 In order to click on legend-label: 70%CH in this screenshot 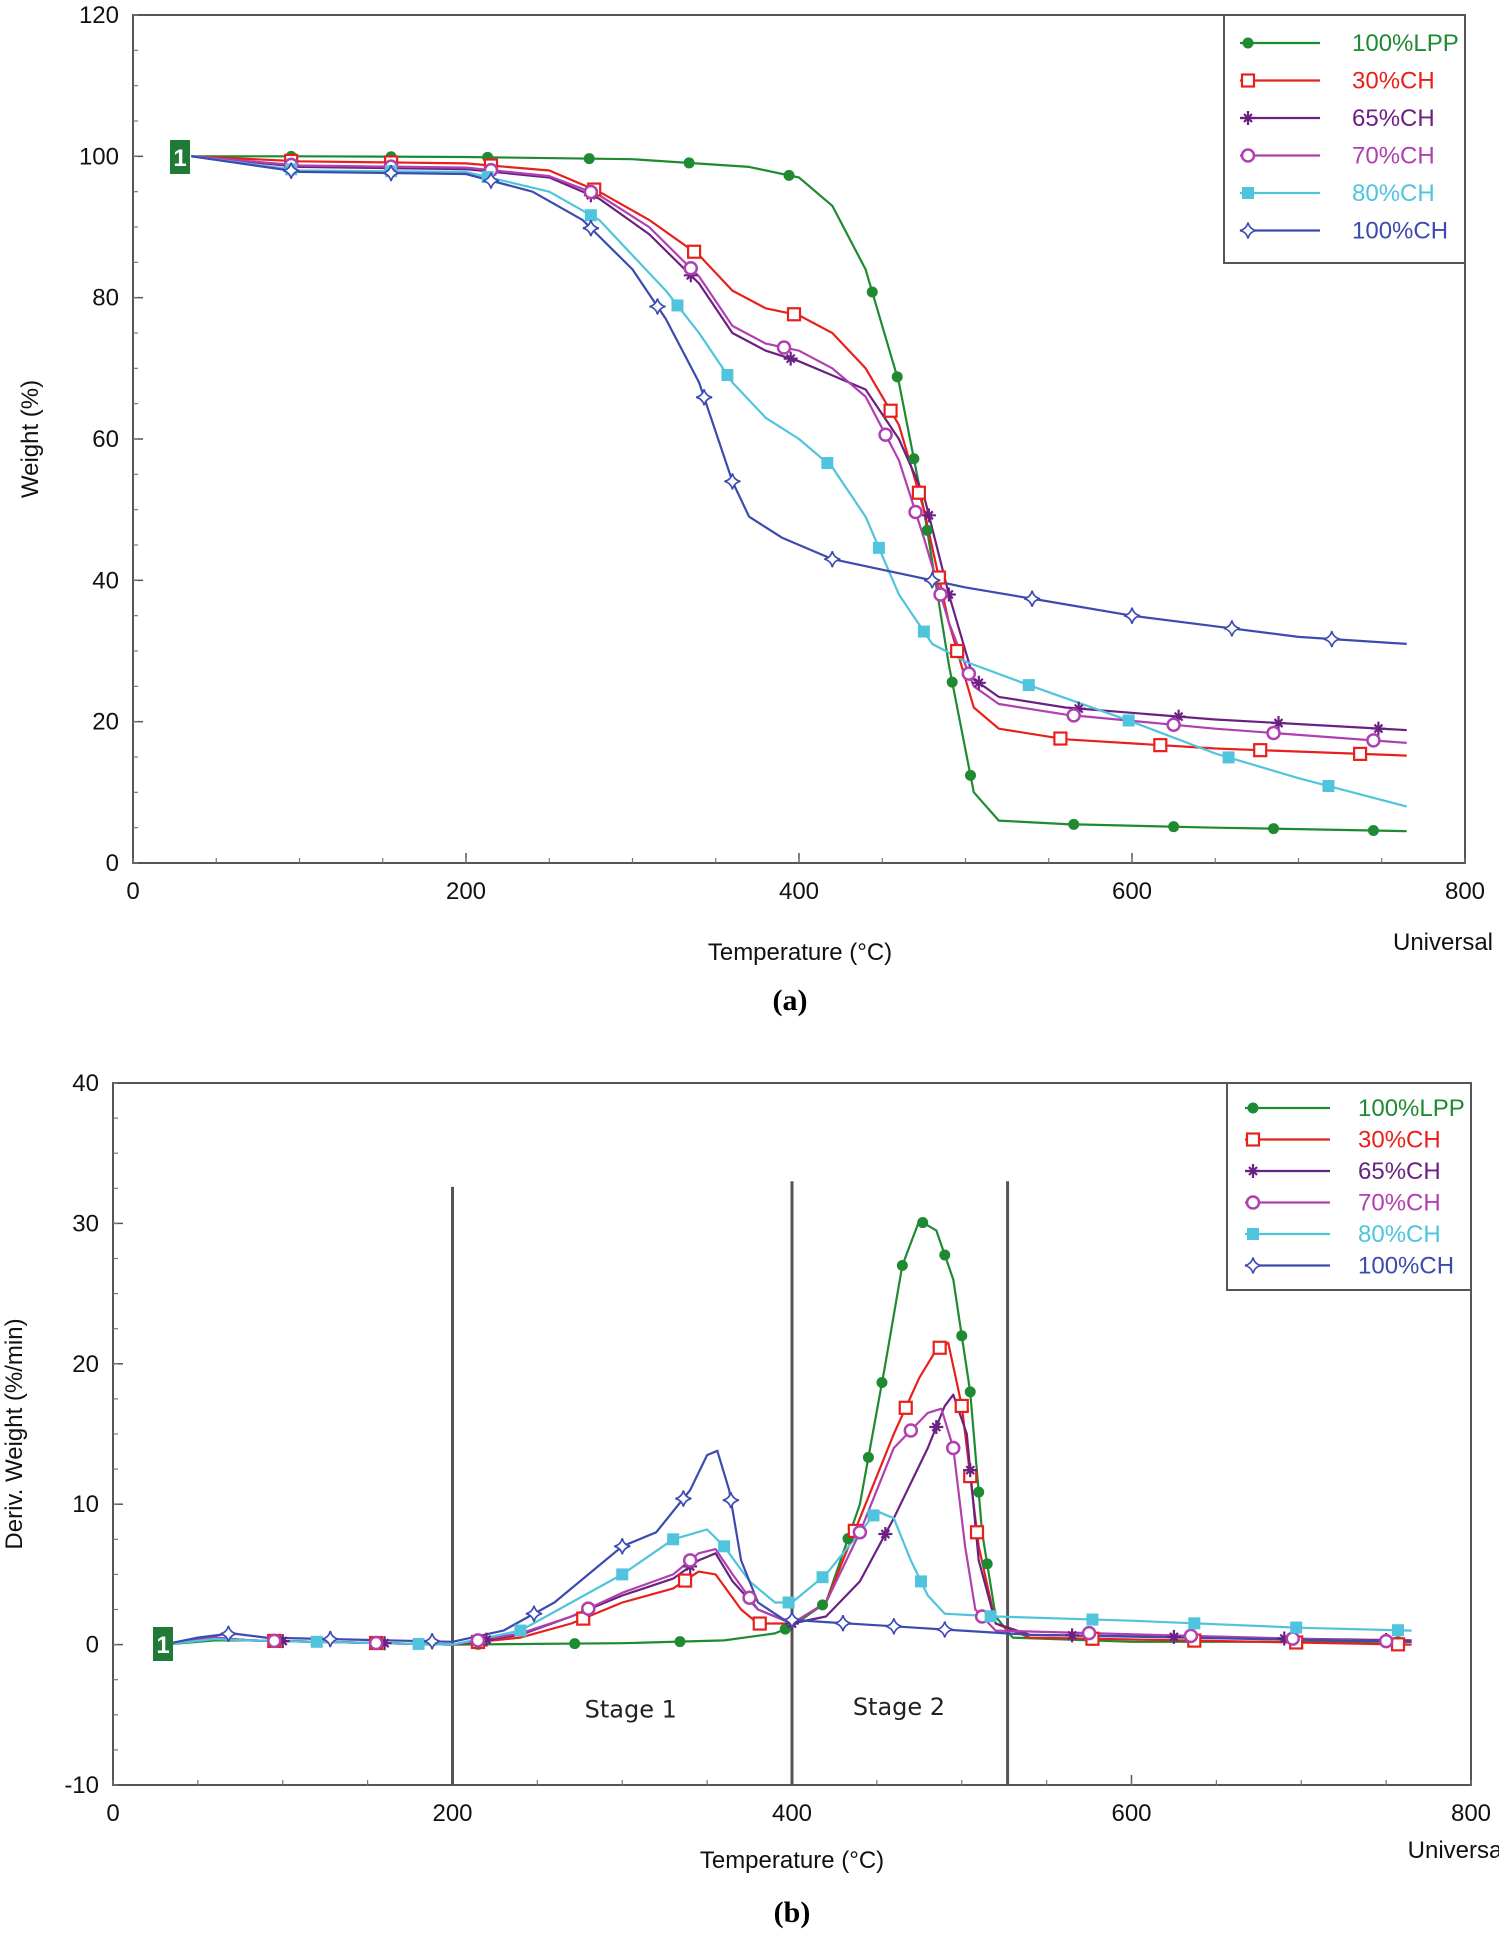, I will do `click(1399, 1203)`.